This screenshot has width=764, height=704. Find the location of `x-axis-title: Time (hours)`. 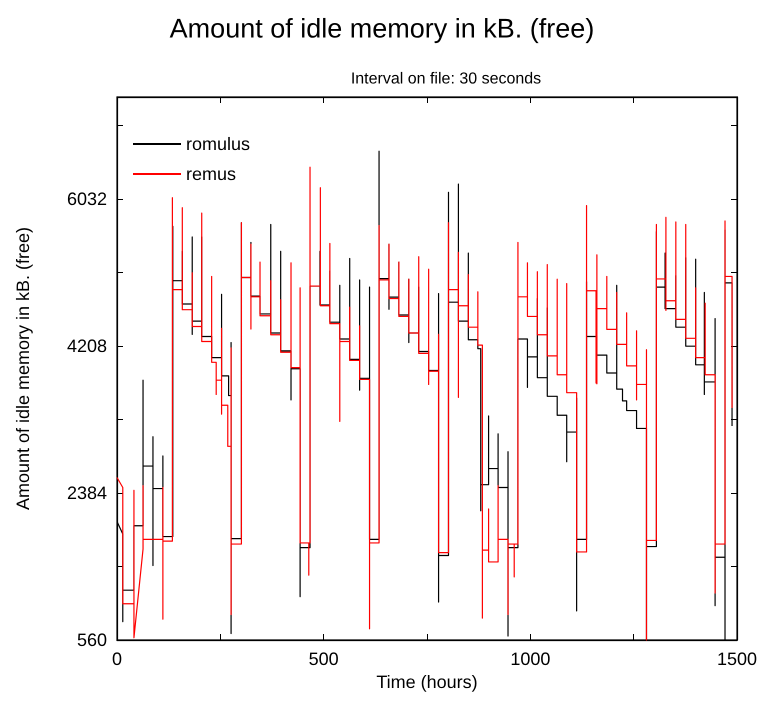

x-axis-title: Time (hours) is located at coordinates (427, 682).